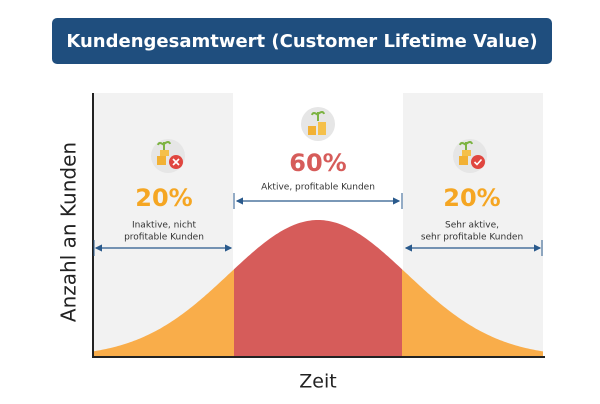 The image size is (600, 404). What do you see at coordinates (164, 313) in the screenshot?
I see `curve-left` at bounding box center [164, 313].